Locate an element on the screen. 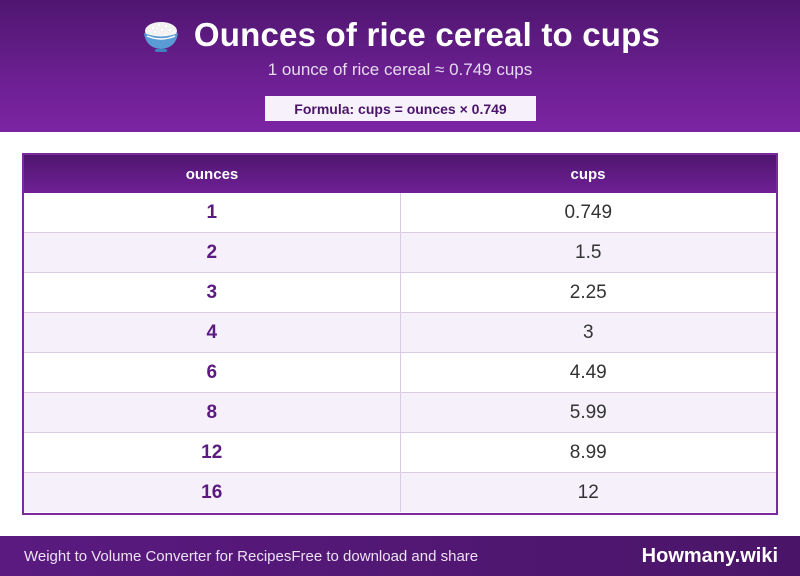 Image resolution: width=800 pixels, height=576 pixels. table-row: 12 8.99 is located at coordinates (400, 452).